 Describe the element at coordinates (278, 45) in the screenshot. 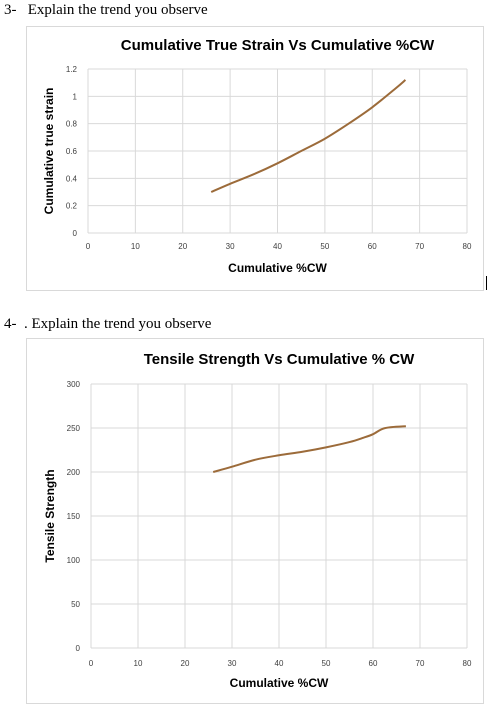

I see `strain-chart-title: Cumulative True Strain Vs Cumulative %CW` at that location.